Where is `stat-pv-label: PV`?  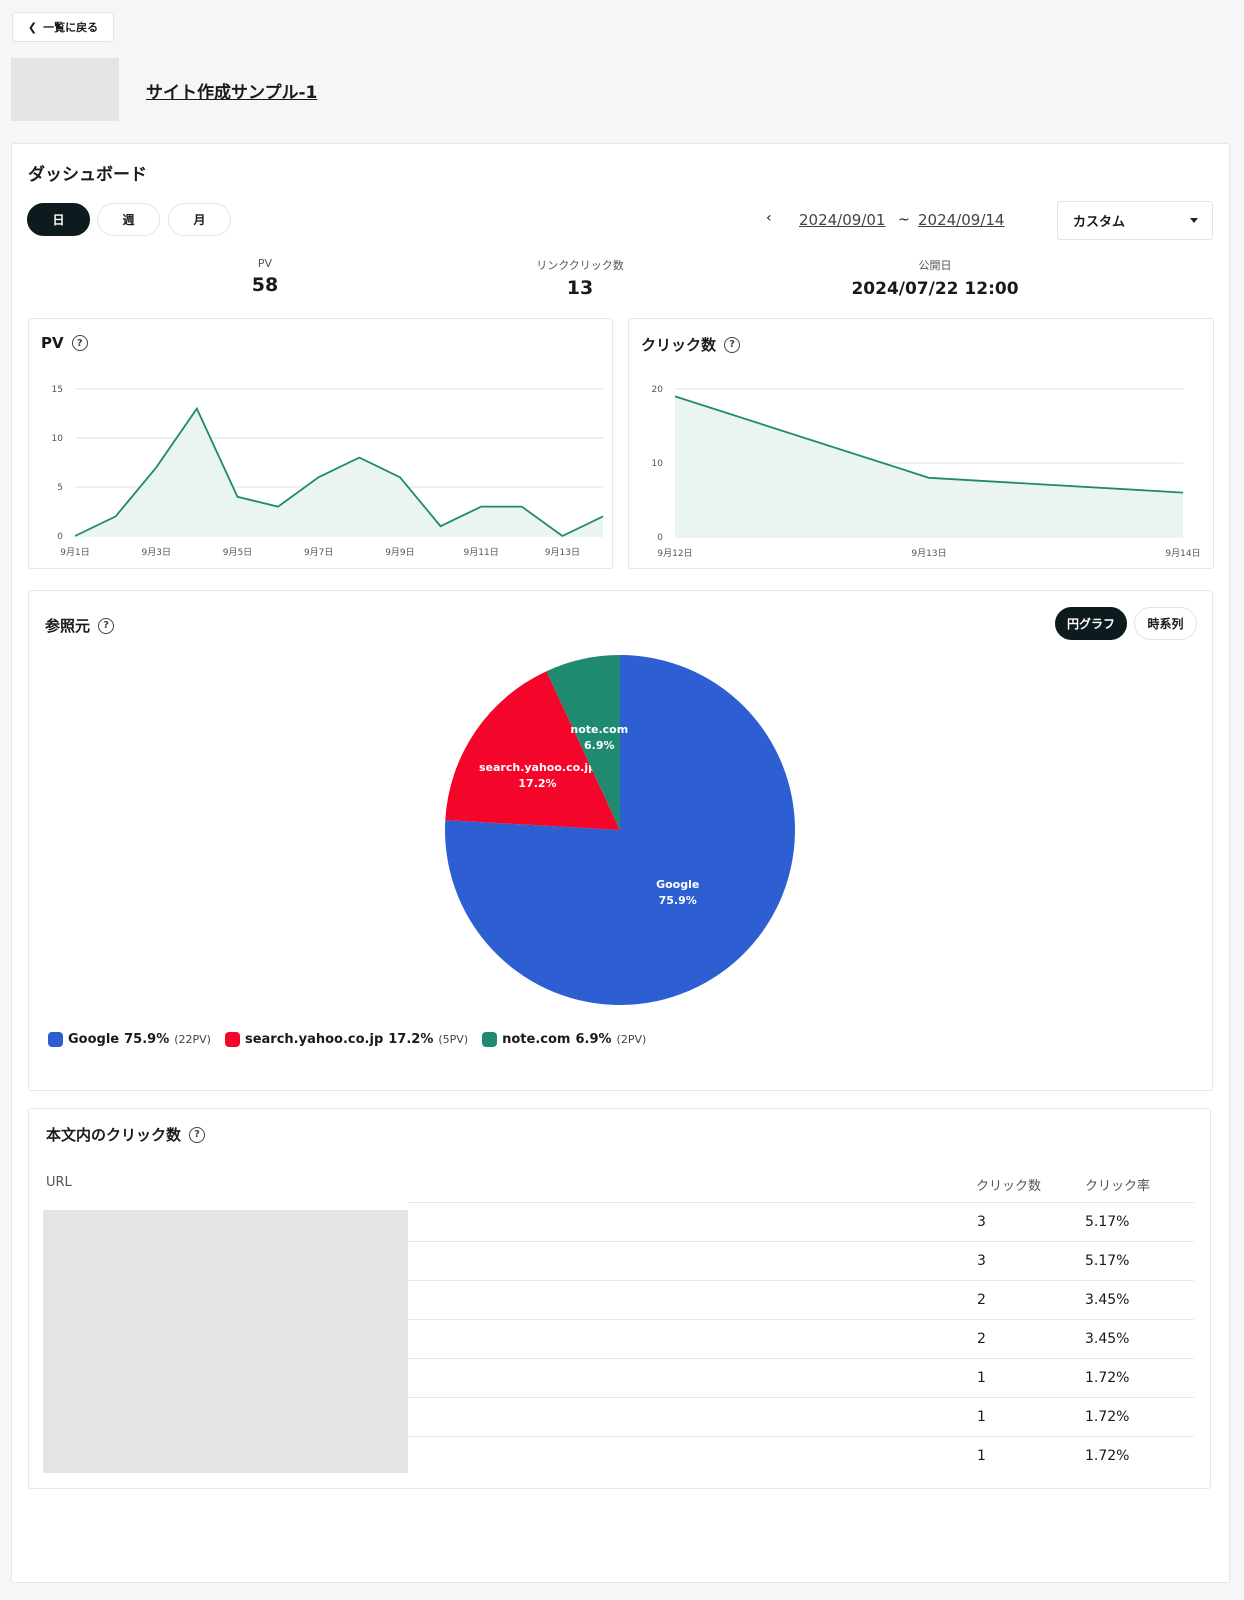
stat-pv-label: PV is located at coordinates (265, 263).